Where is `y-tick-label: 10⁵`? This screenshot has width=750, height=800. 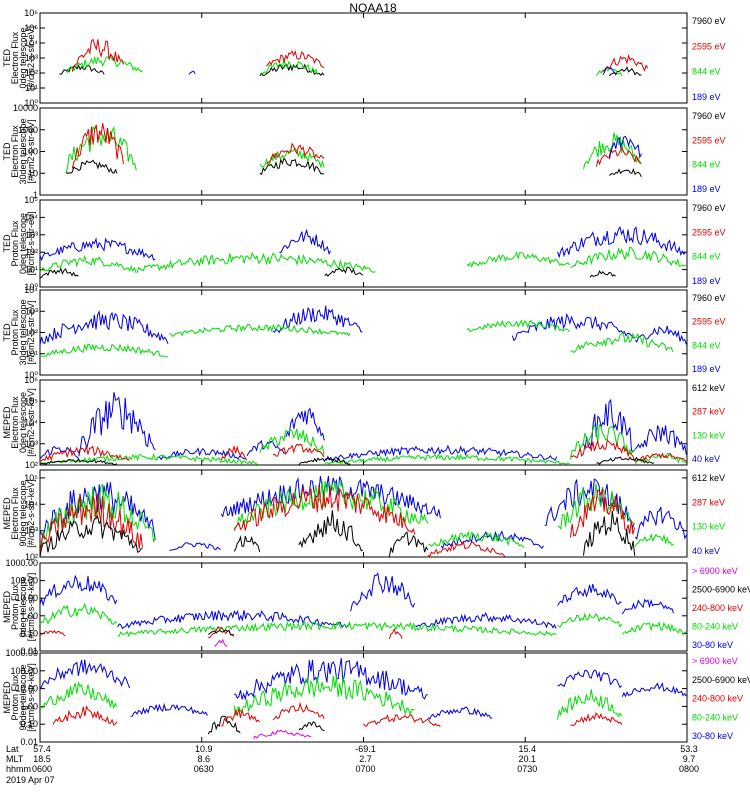 y-tick-label: 10⁵ is located at coordinates (31, 401).